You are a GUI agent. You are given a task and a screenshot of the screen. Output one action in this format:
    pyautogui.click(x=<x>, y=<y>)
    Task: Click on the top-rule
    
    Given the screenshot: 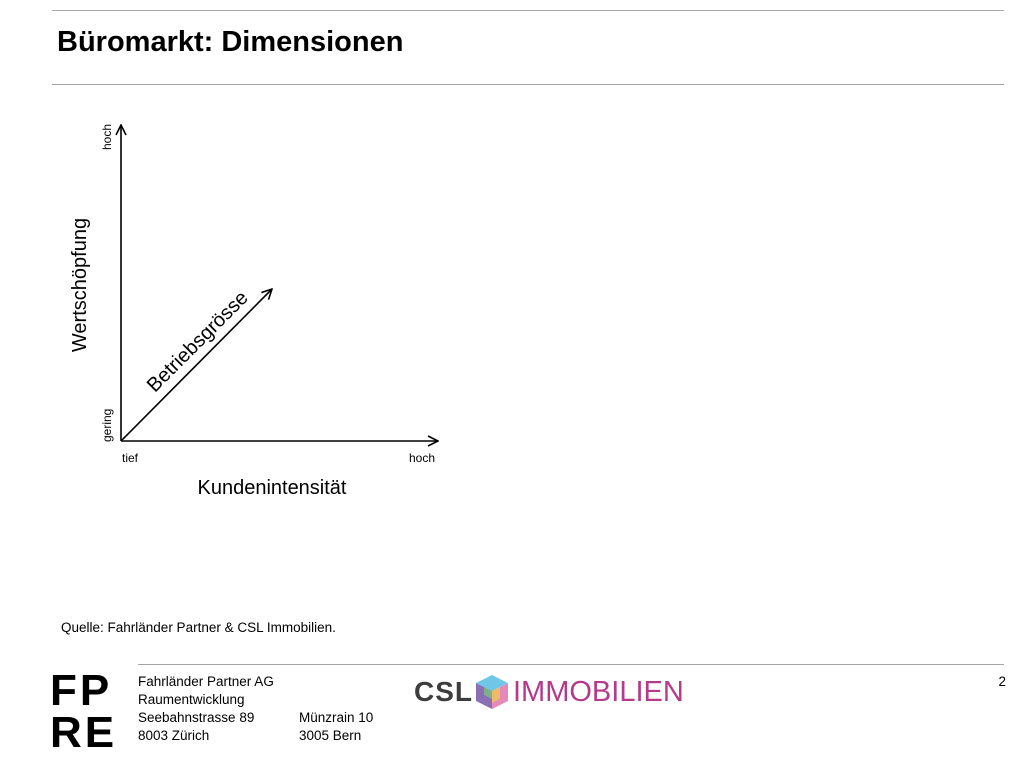 What is the action you would take?
    pyautogui.click(x=528, y=10)
    